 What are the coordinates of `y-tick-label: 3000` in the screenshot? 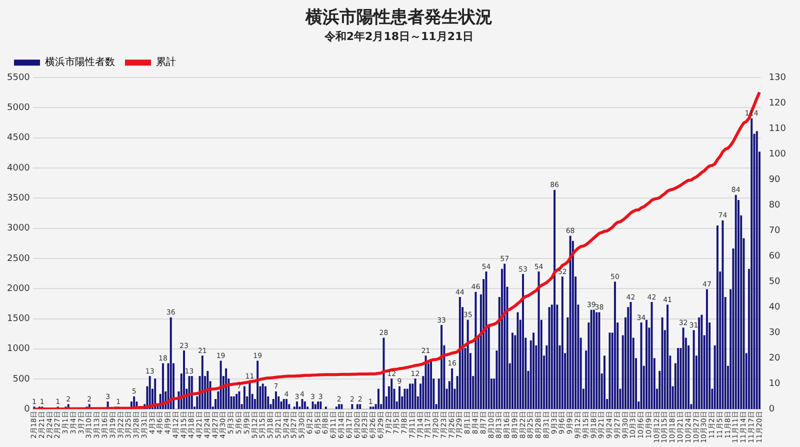 It's located at (18, 229).